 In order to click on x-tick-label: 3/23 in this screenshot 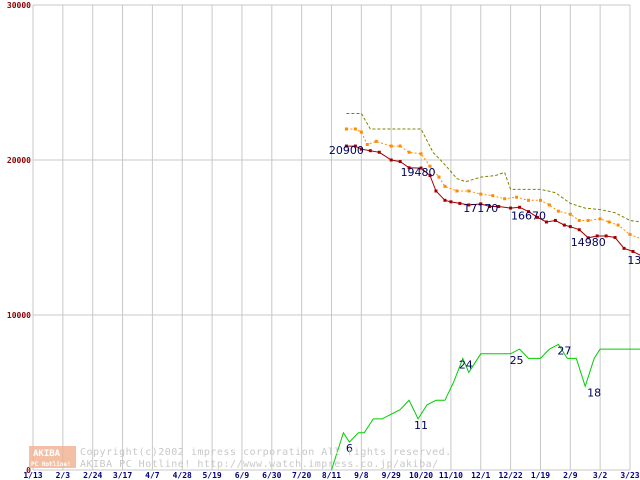, I will do `click(629, 475)`.